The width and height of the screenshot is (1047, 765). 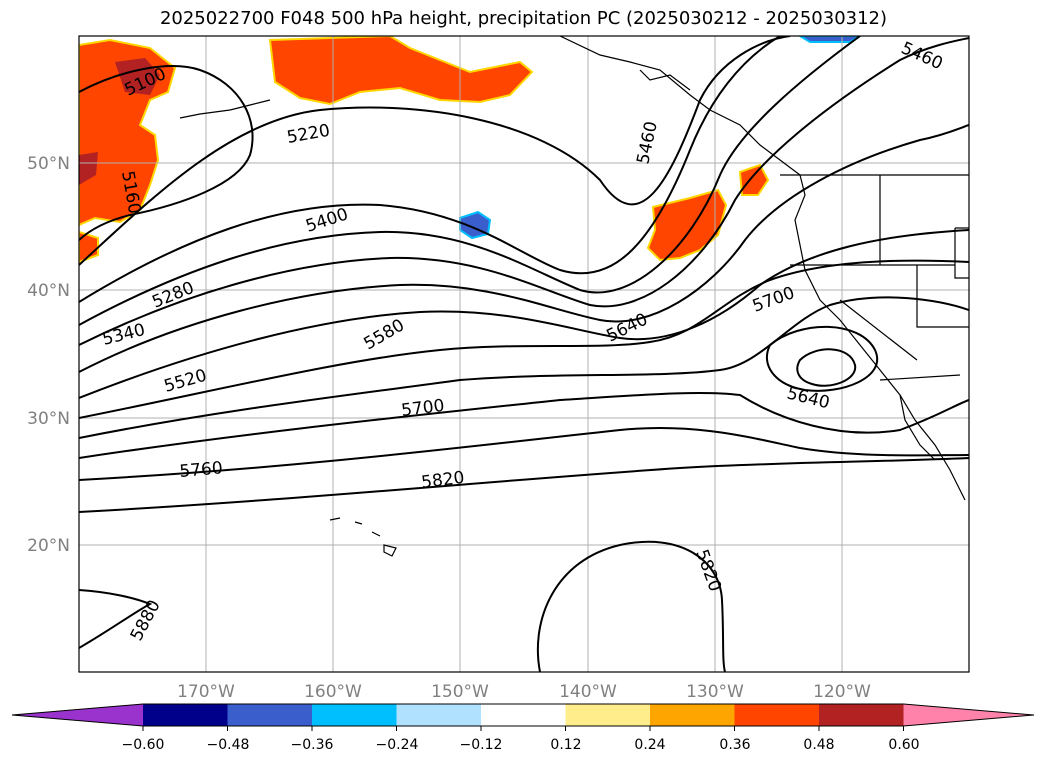 What do you see at coordinates (384, 334) in the screenshot?
I see `contour-label: 5580` at bounding box center [384, 334].